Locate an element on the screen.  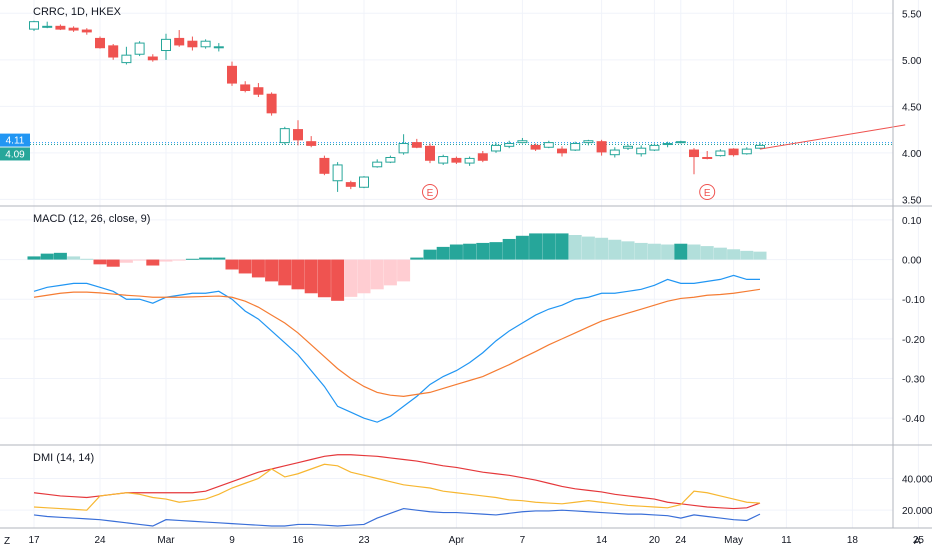
time-tick-label: 11 is located at coordinates (786, 540).